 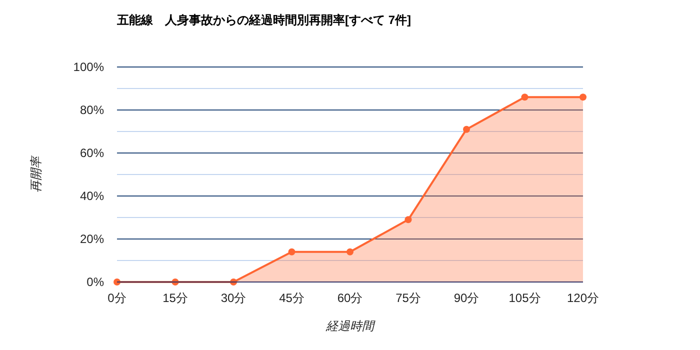 I want to click on x-axis-title: 経過時間, so click(x=350, y=326).